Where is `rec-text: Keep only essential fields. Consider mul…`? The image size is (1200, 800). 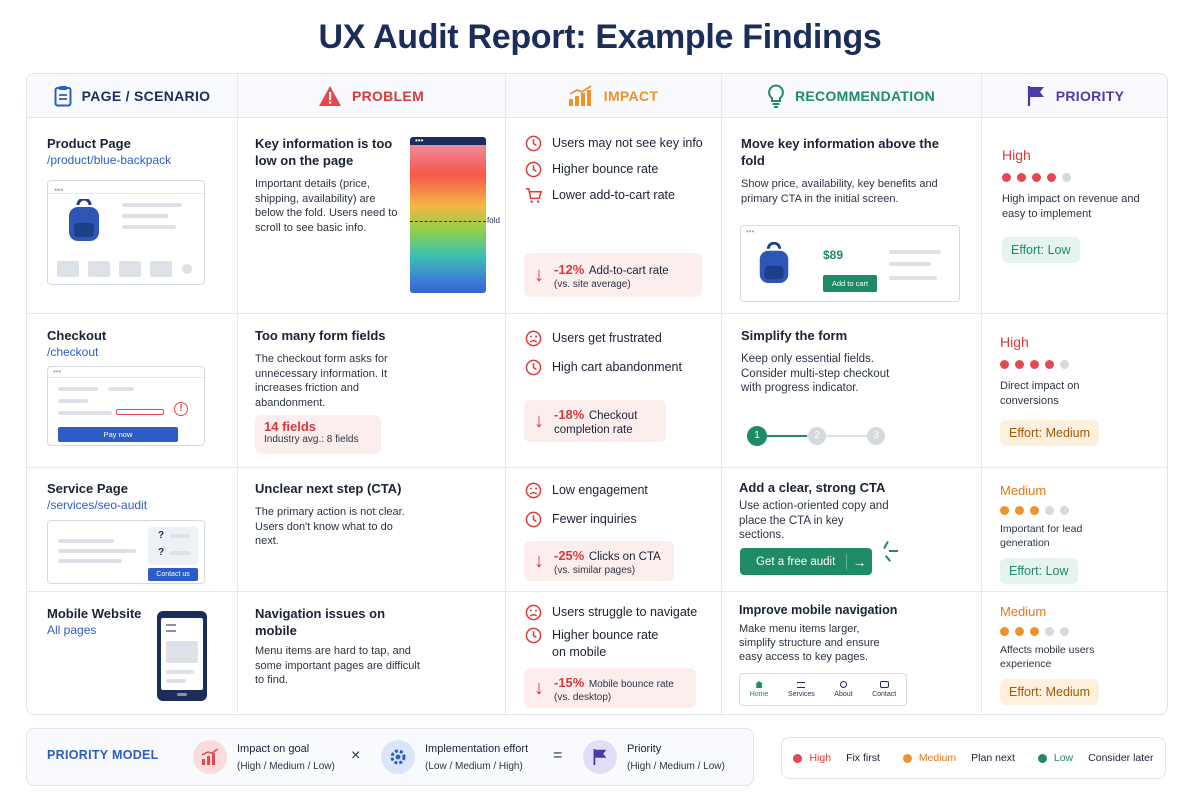 rec-text: Keep only essential fields. Consider mul… is located at coordinates (815, 373).